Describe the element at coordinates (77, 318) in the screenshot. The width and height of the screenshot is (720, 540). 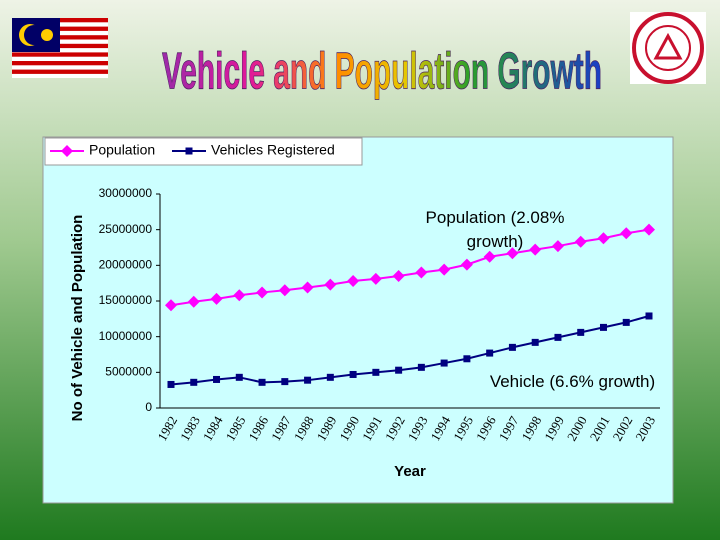
I see `y-axis-title: No of Vehicle and Population` at that location.